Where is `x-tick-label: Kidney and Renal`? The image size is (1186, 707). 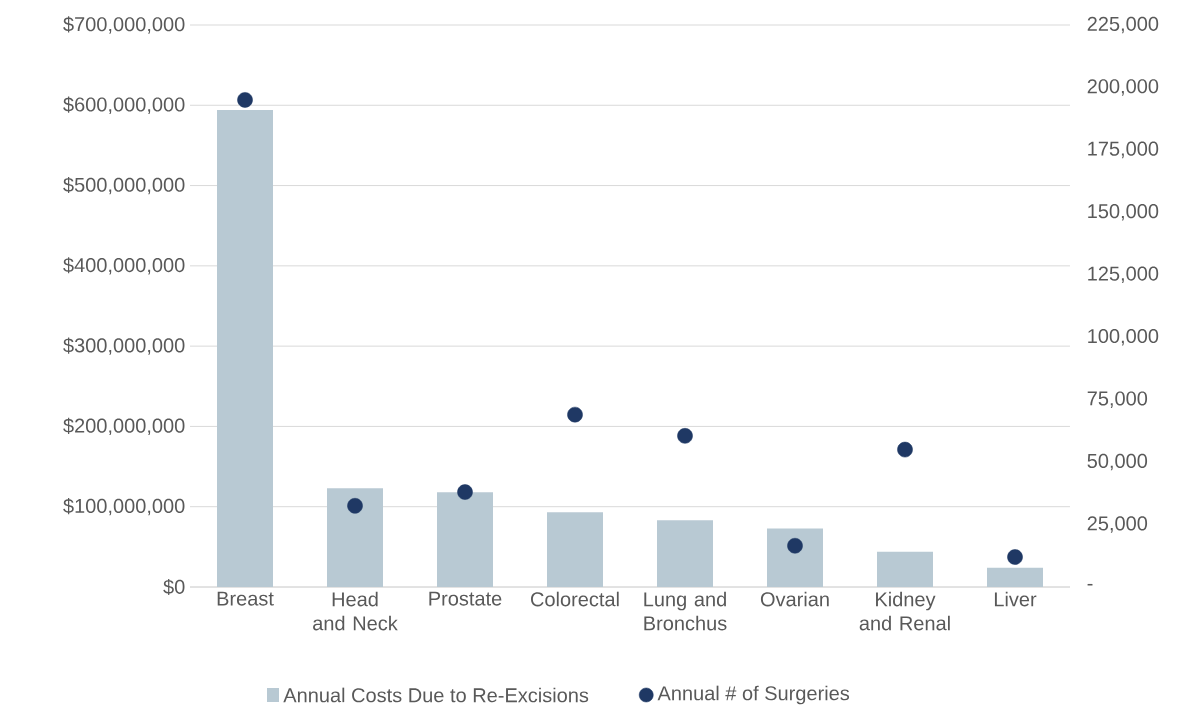
x-tick-label: Kidney and Renal is located at coordinates (904, 611).